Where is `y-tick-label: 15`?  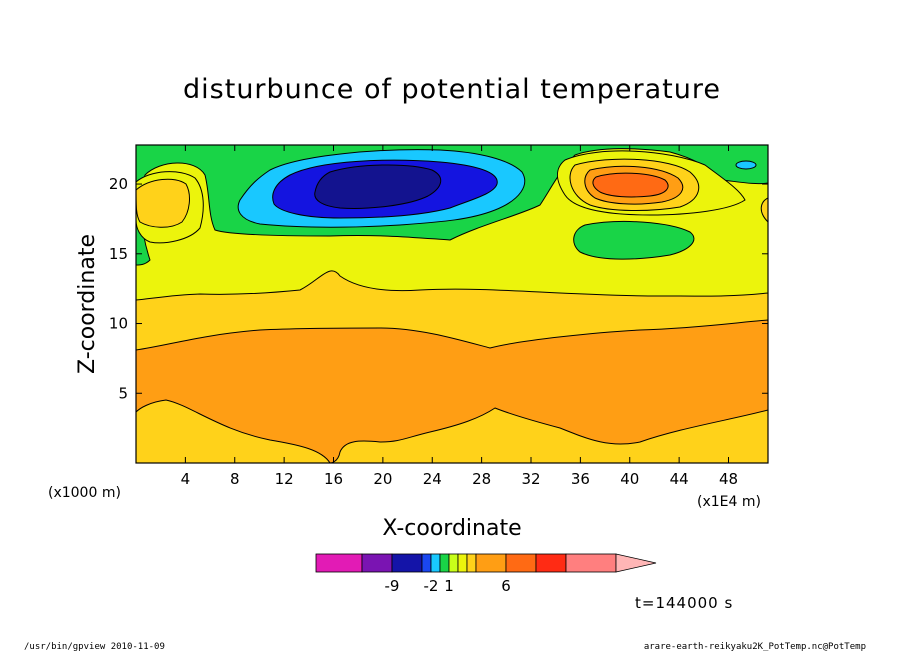 y-tick-label: 15 is located at coordinates (118, 254).